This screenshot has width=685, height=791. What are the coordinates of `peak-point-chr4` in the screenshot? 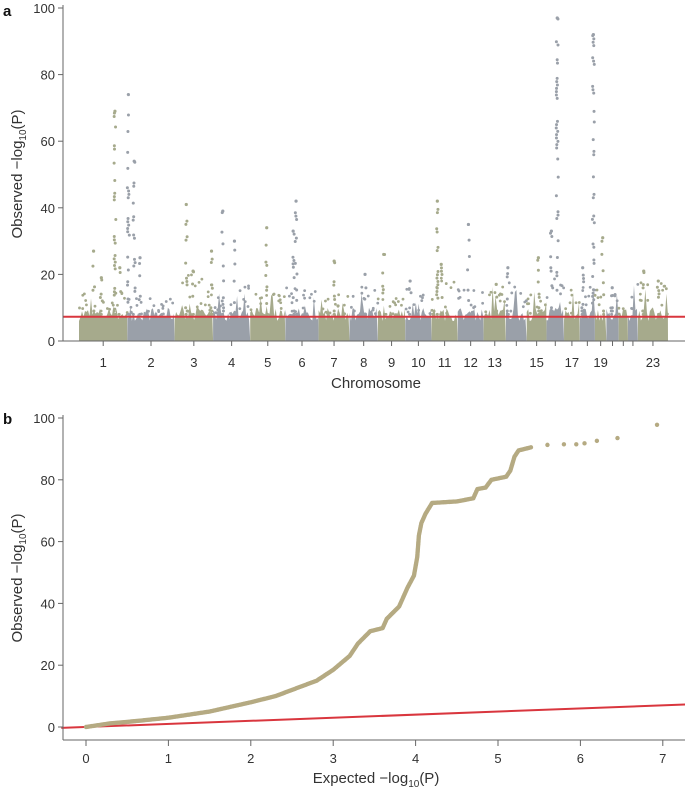 It's located at (234, 241).